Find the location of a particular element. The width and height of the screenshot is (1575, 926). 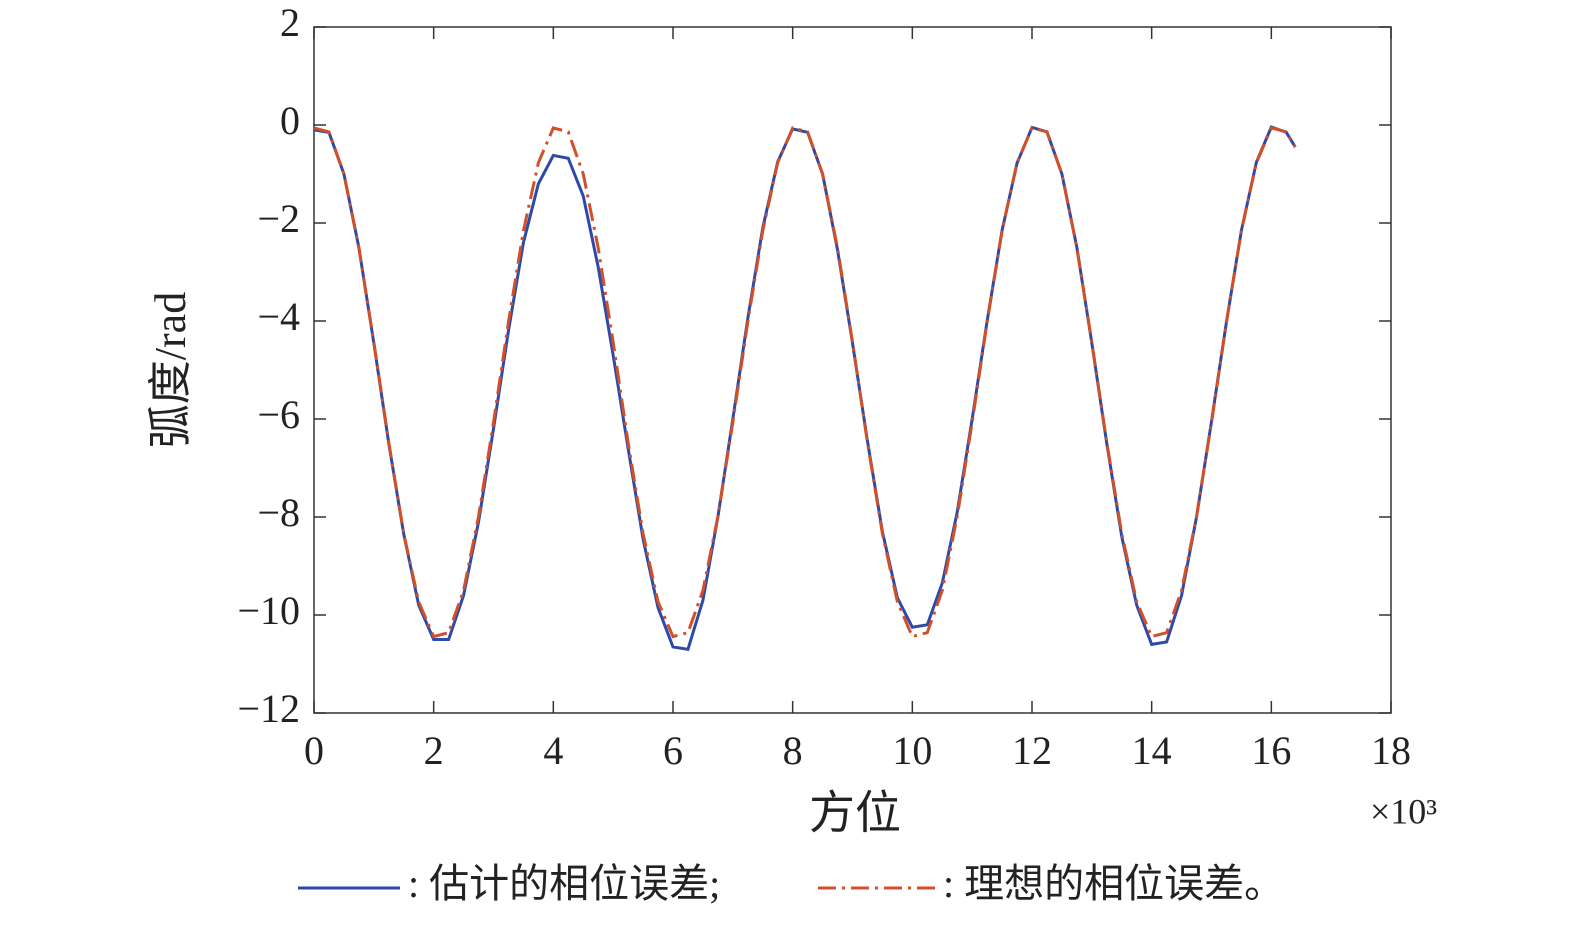

x-tick-label: 2 is located at coordinates (434, 750).